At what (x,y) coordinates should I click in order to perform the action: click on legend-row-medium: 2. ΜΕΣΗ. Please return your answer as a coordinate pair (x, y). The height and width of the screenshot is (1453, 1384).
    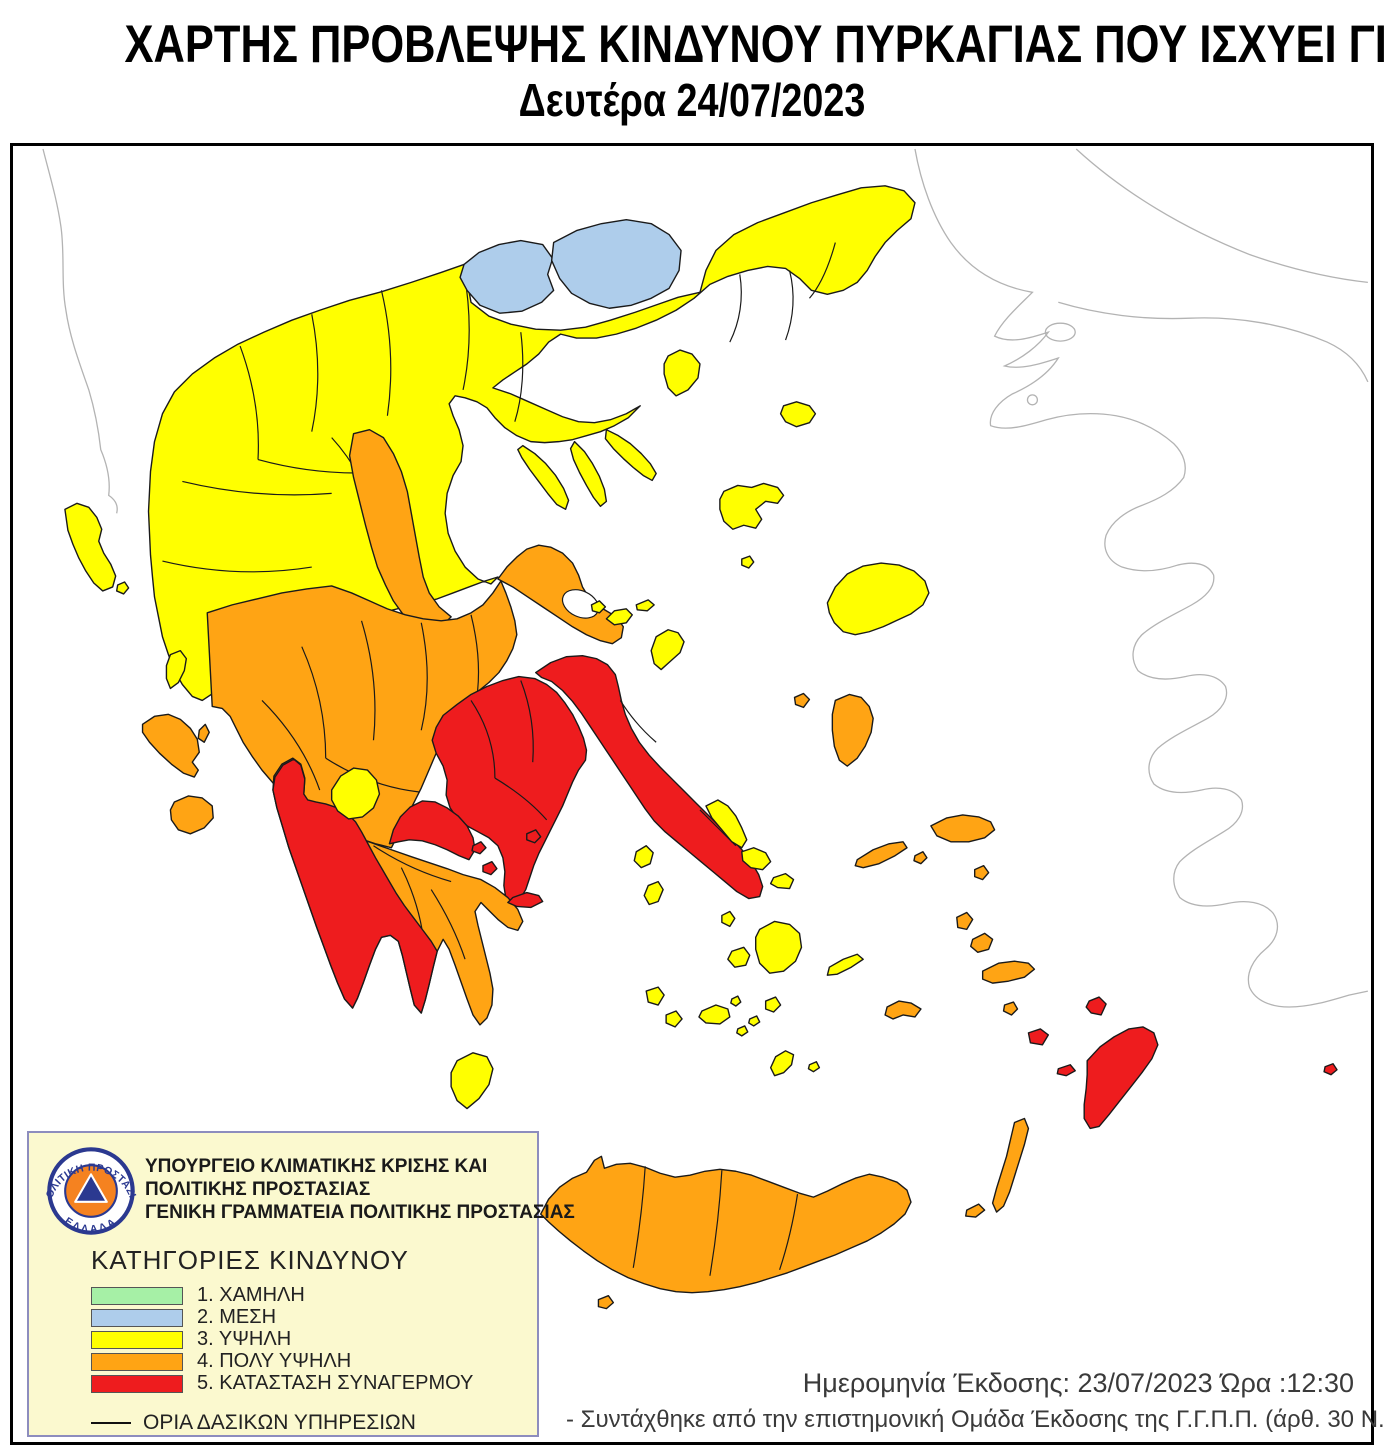
    Looking at the image, I should click on (282, 1317).